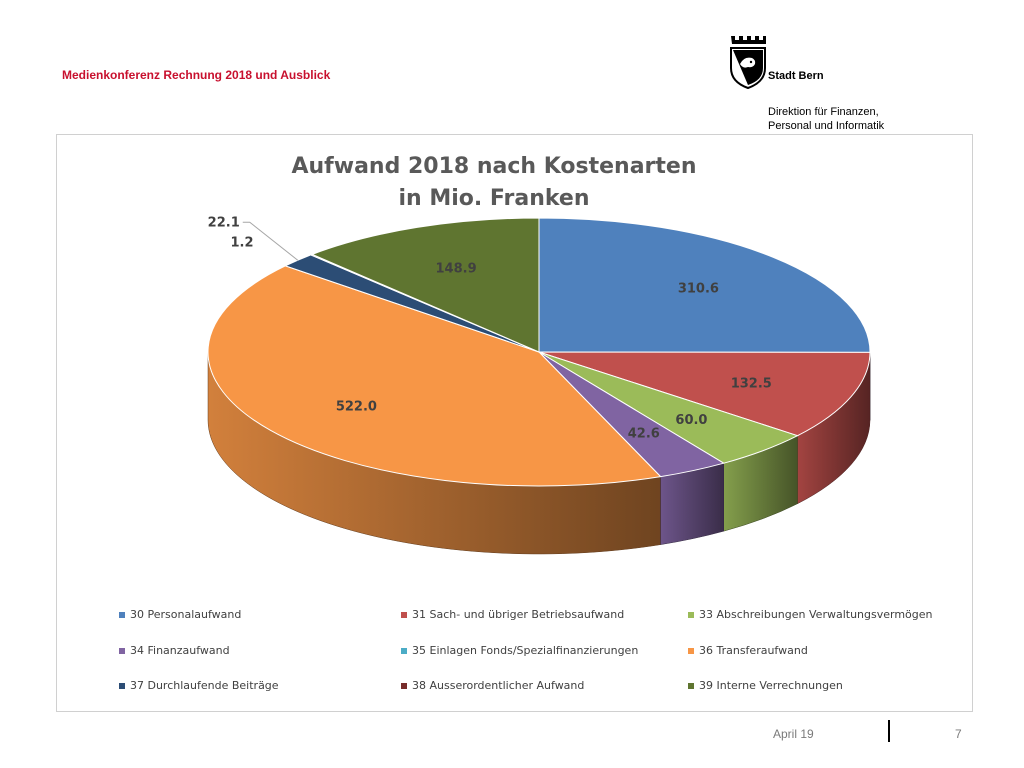 This screenshot has height=768, width=1024. What do you see at coordinates (434, 376) in the screenshot?
I see `pie-slice-36-transferaufwand` at bounding box center [434, 376].